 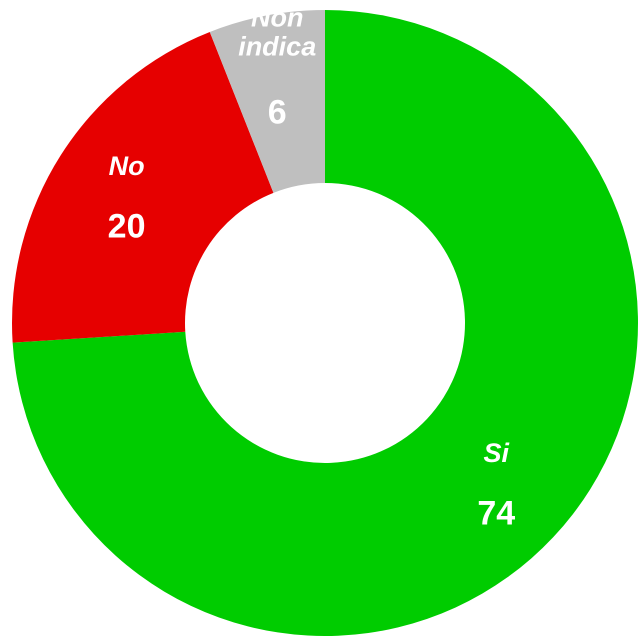 I want to click on slice, so click(x=267, y=101).